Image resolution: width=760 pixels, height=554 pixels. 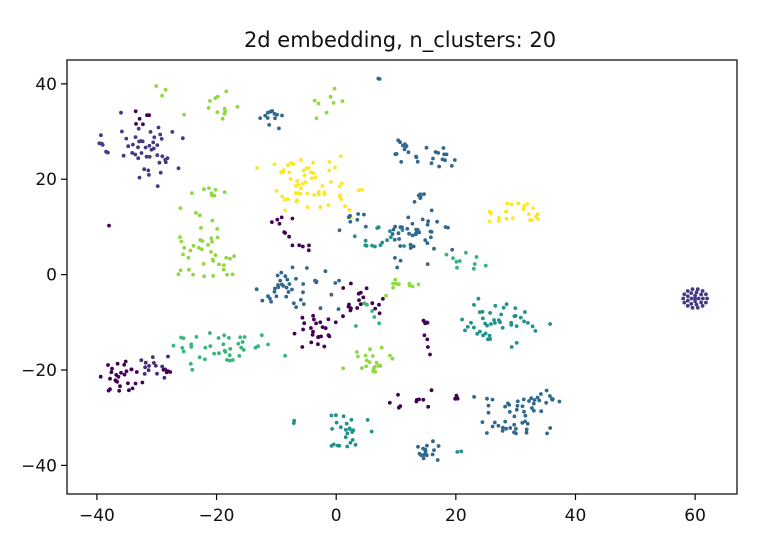 What do you see at coordinates (39, 466) in the screenshot?
I see `y-tick-label: −40` at bounding box center [39, 466].